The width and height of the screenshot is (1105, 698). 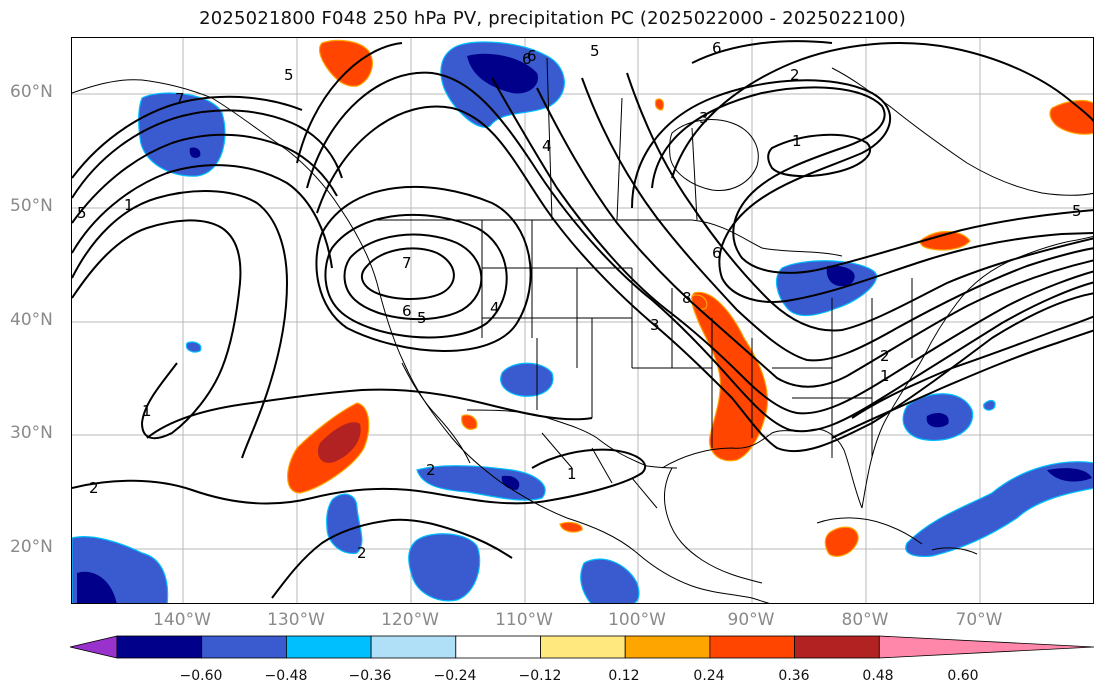 What do you see at coordinates (524, 620) in the screenshot?
I see `lon-label-110w: 110°W` at bounding box center [524, 620].